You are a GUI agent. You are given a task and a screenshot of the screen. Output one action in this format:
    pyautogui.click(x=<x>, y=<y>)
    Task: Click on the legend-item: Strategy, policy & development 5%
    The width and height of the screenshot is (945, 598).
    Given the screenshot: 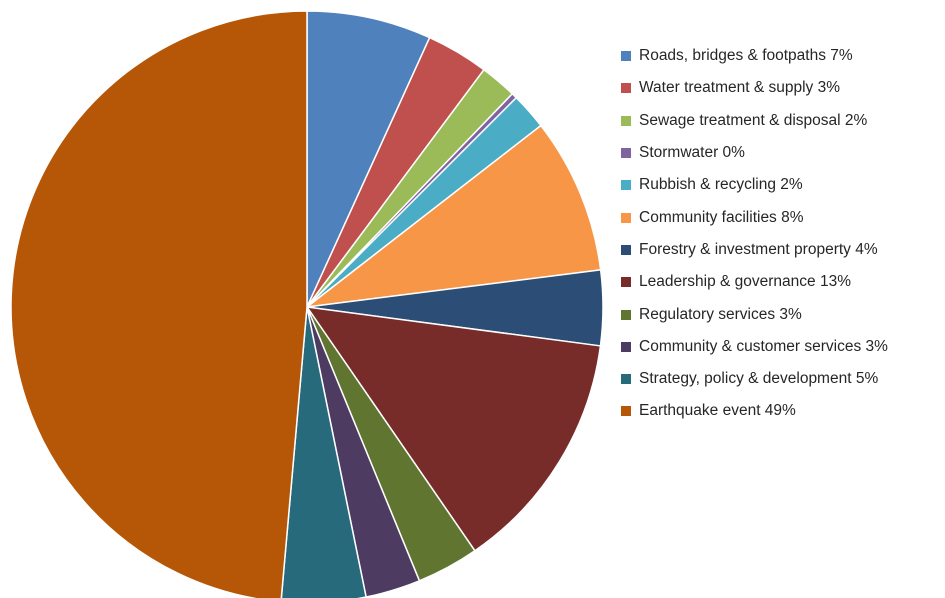 What is the action you would take?
    pyautogui.click(x=781, y=379)
    